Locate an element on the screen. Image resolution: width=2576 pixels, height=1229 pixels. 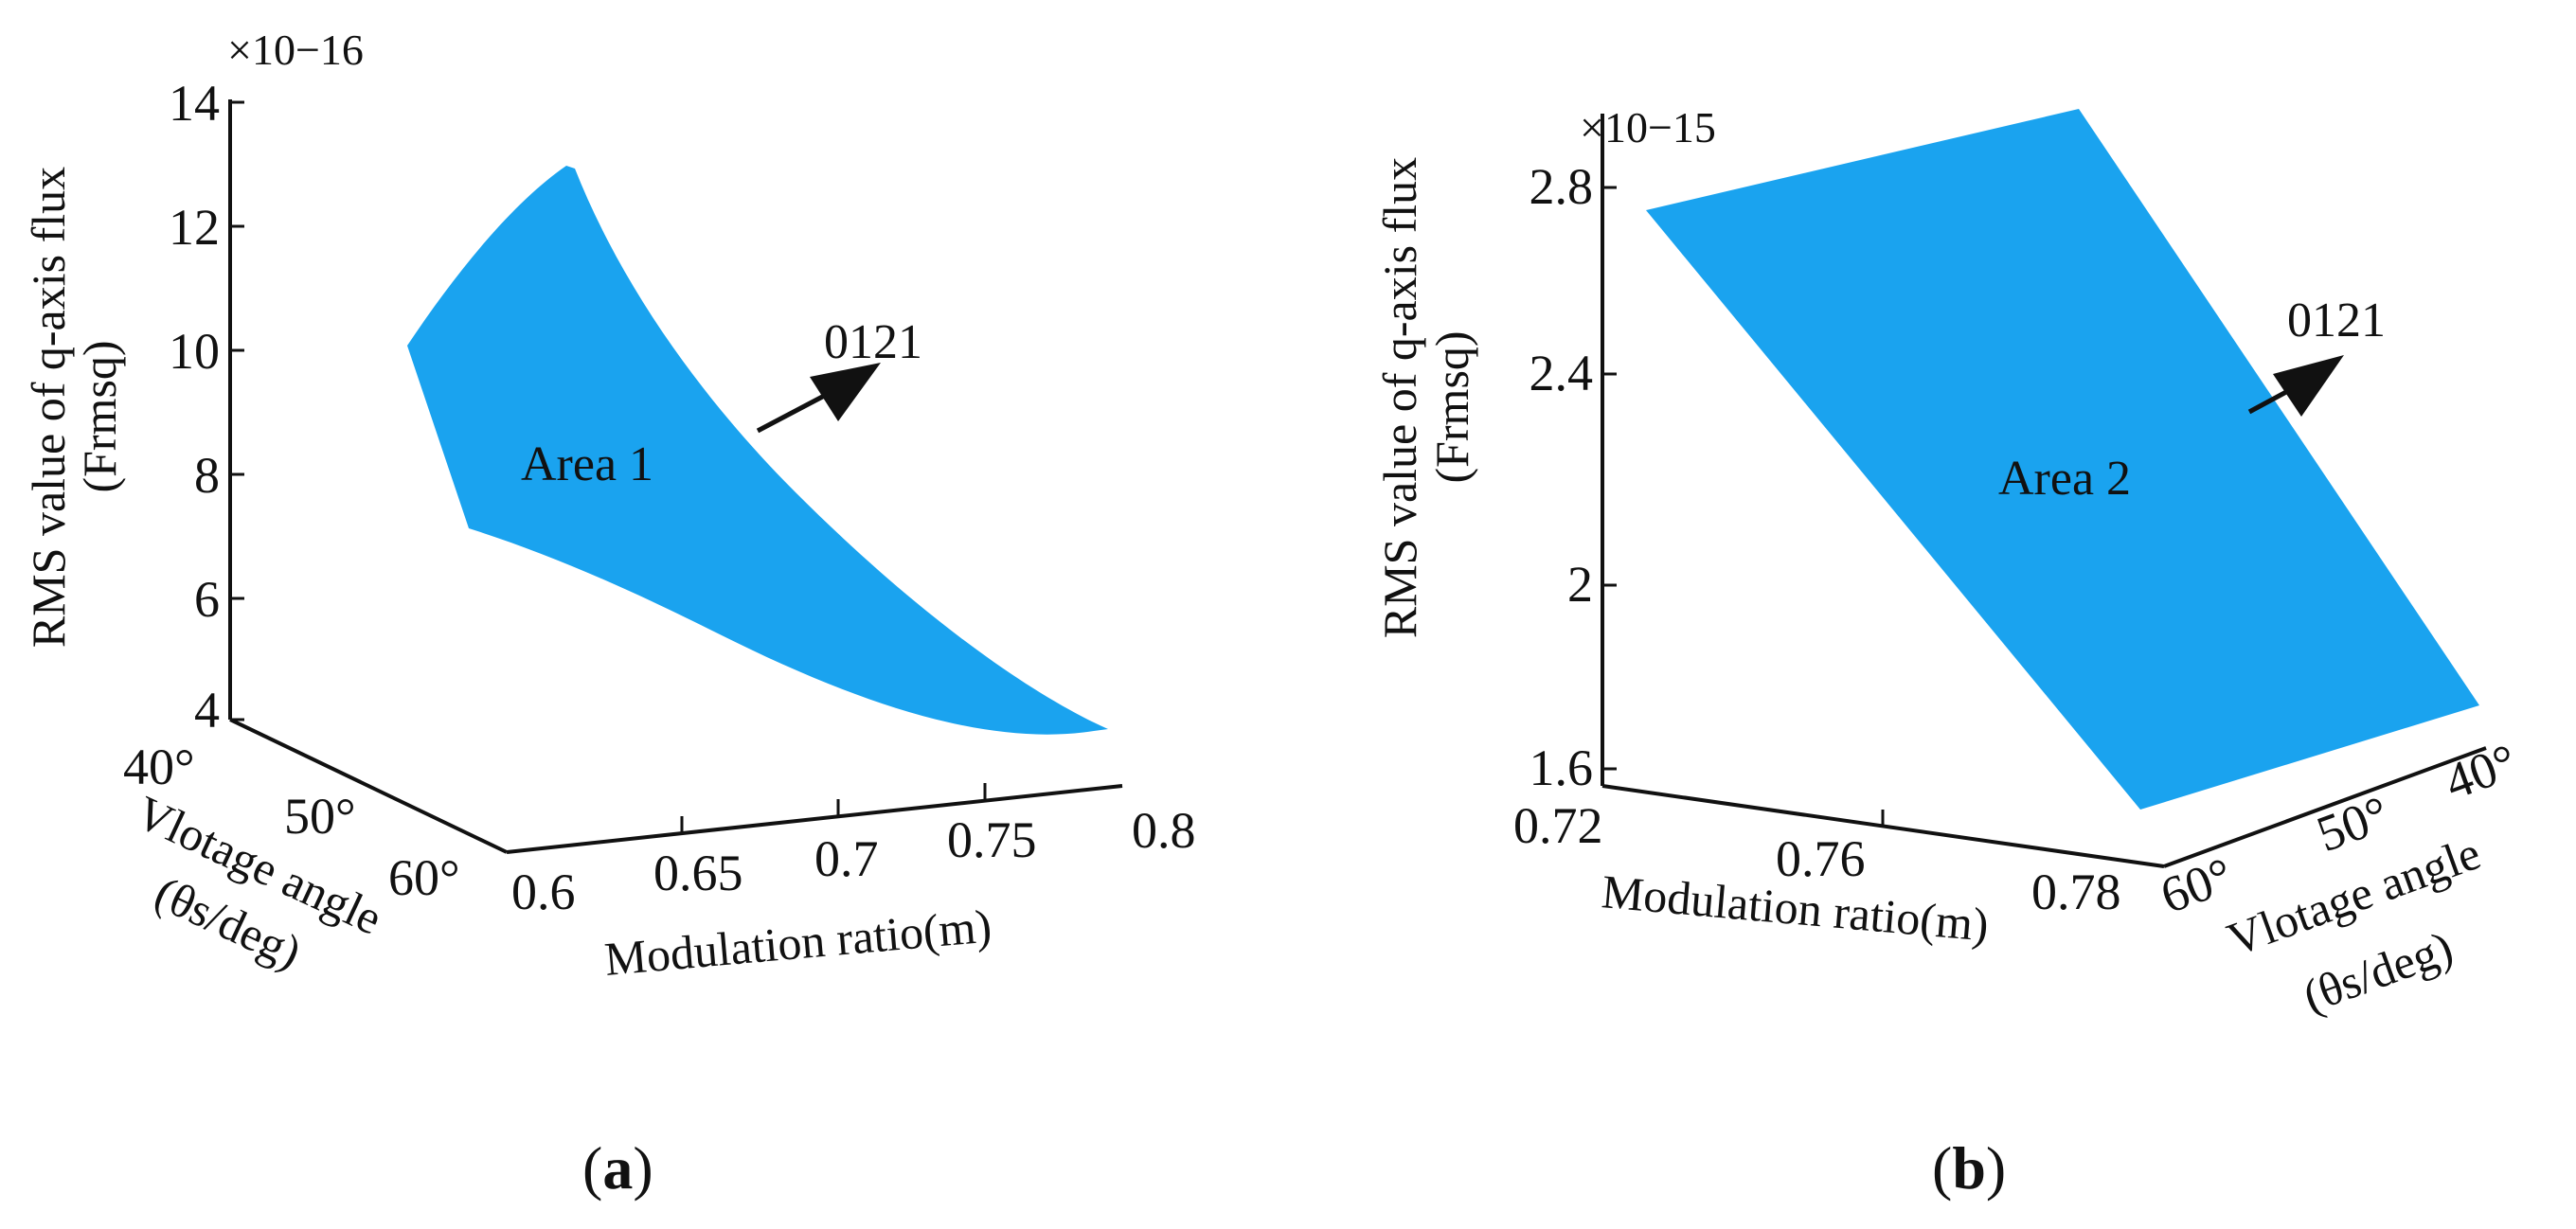
area-1-surface is located at coordinates (757, 450).